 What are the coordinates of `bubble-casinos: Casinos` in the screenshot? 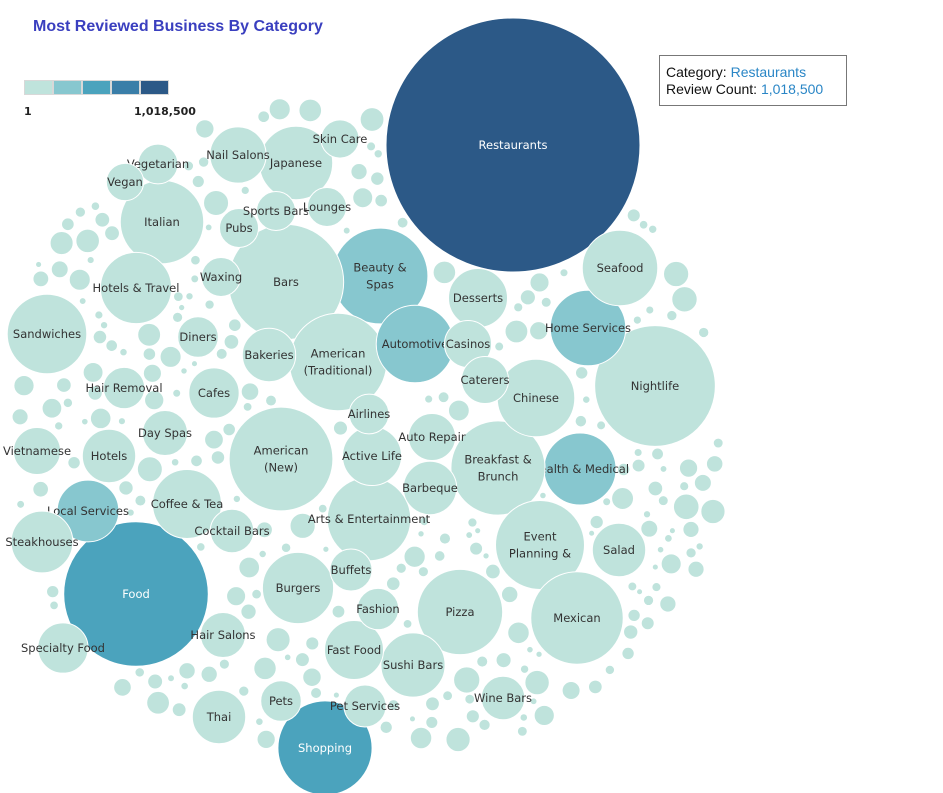 It's located at (468, 344).